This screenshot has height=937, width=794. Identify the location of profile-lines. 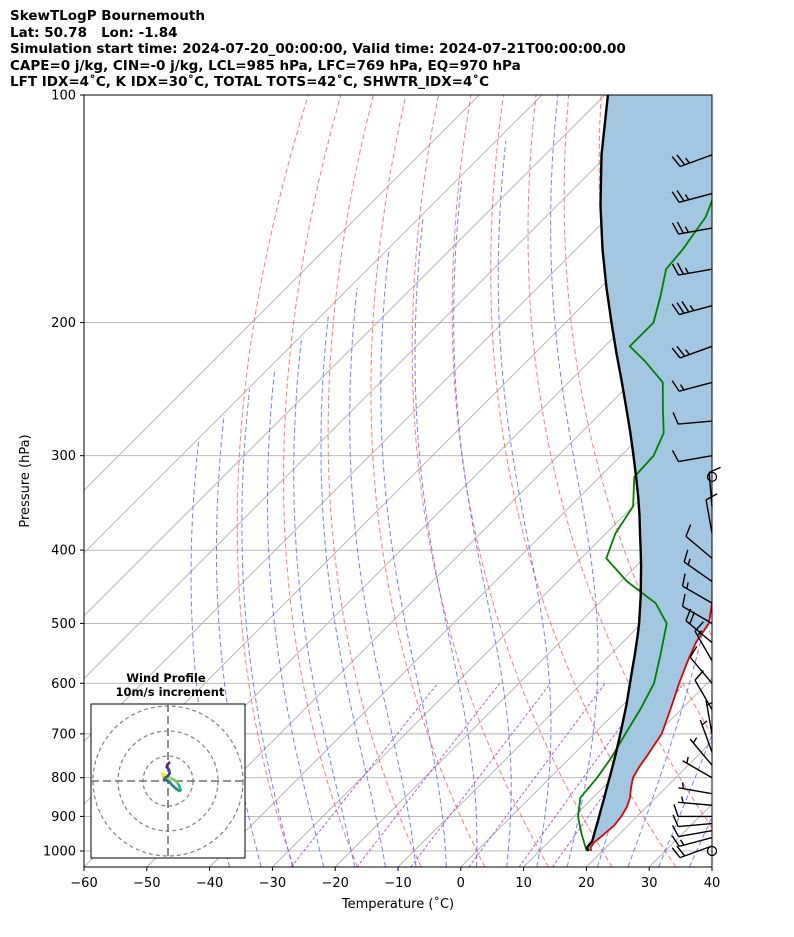
(644, 473).